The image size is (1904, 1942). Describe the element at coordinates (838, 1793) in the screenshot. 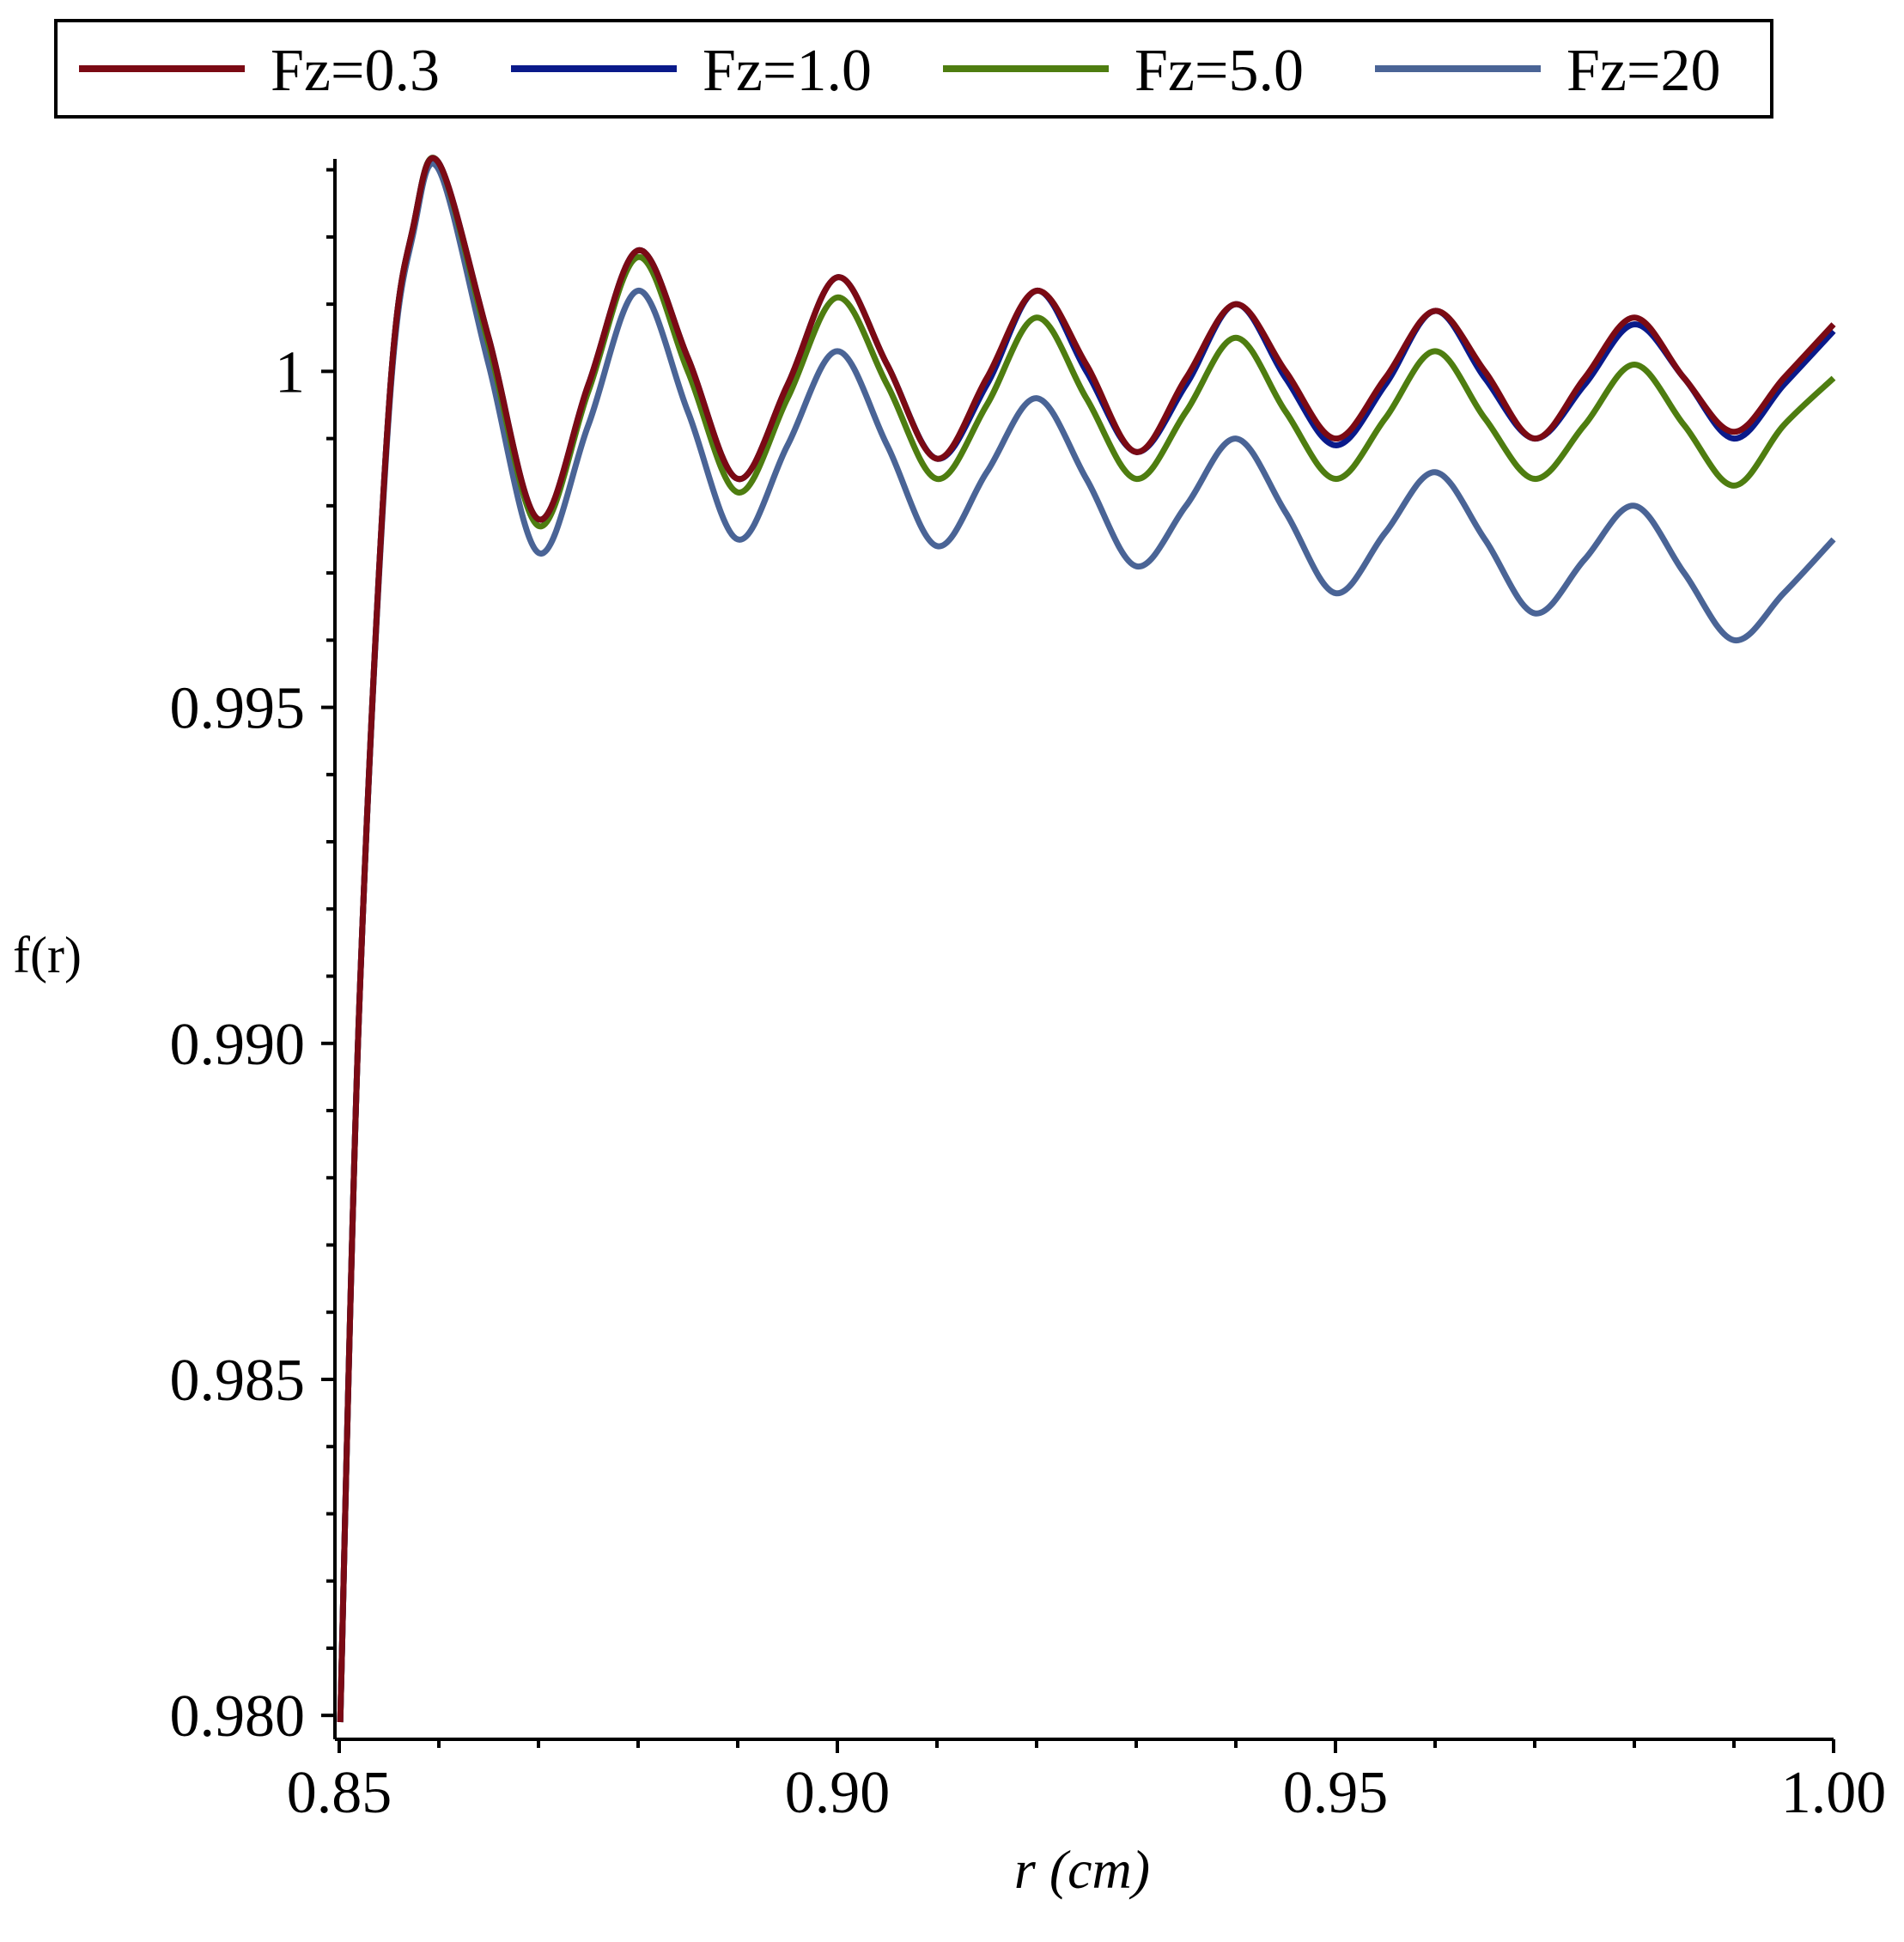

I see `x-tick-label: 0.90` at that location.